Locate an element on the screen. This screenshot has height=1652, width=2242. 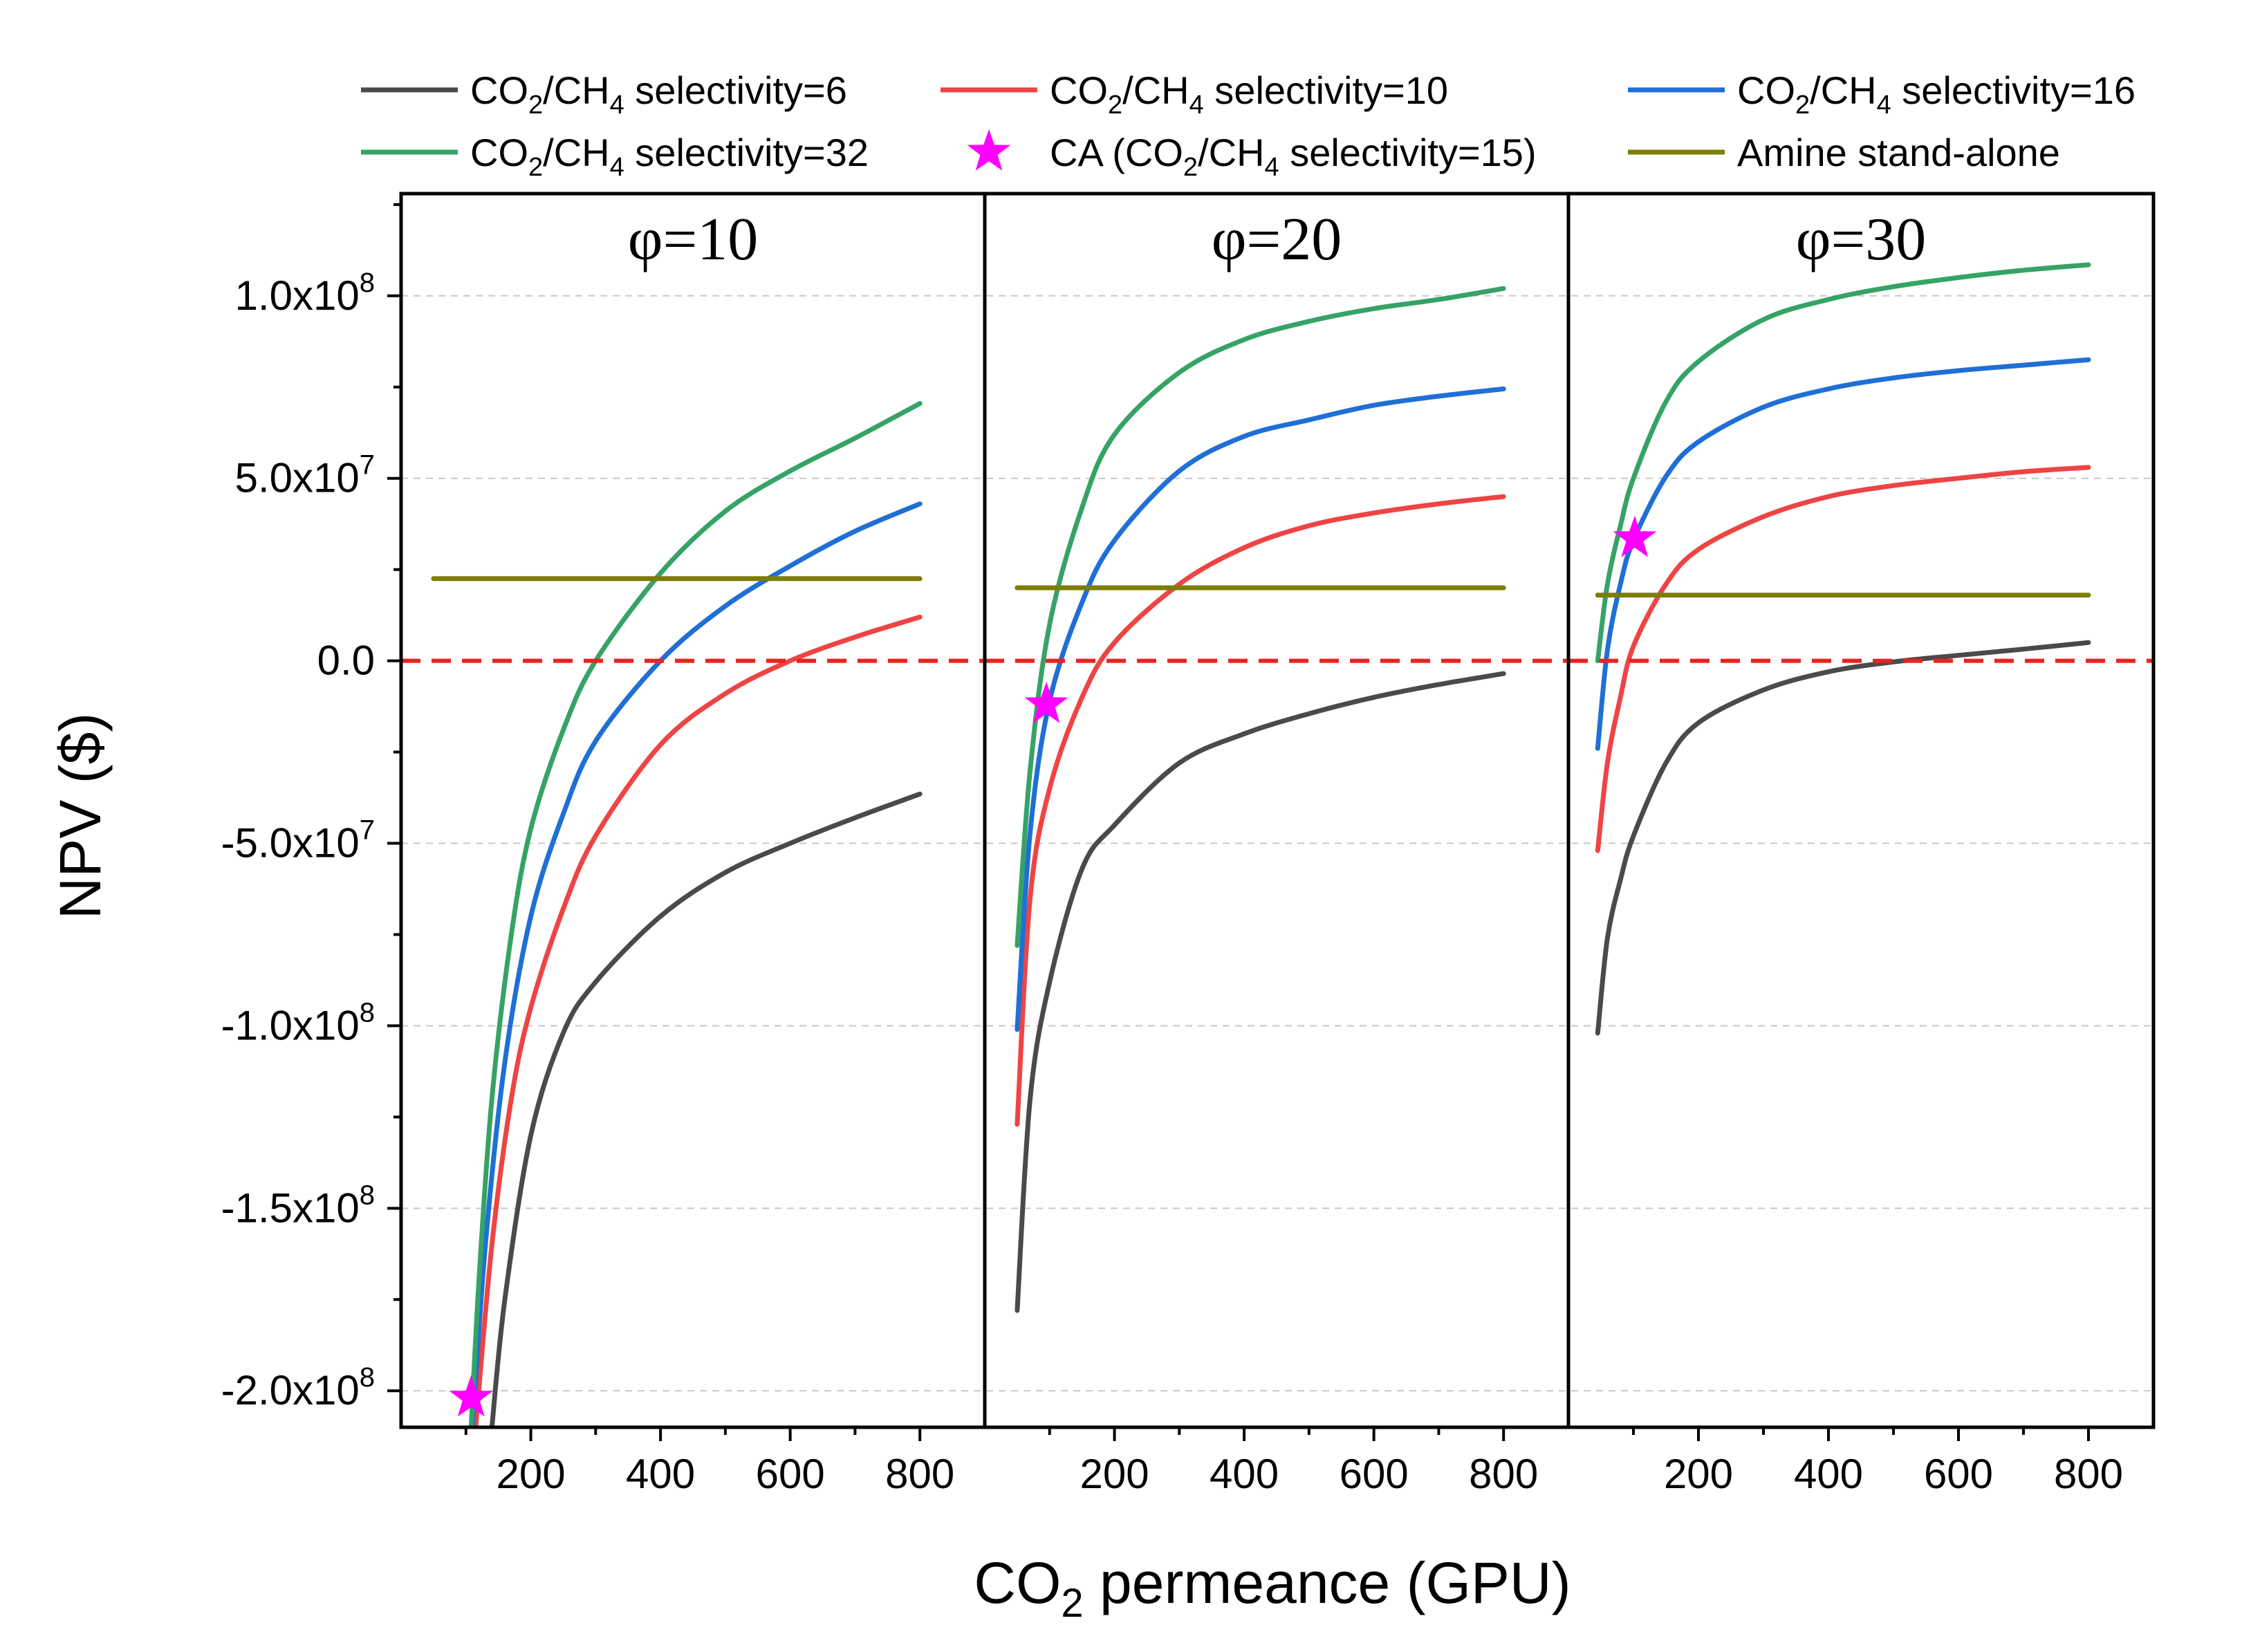
y-tick-label: 5.0x10⁷ is located at coordinates (305, 476).